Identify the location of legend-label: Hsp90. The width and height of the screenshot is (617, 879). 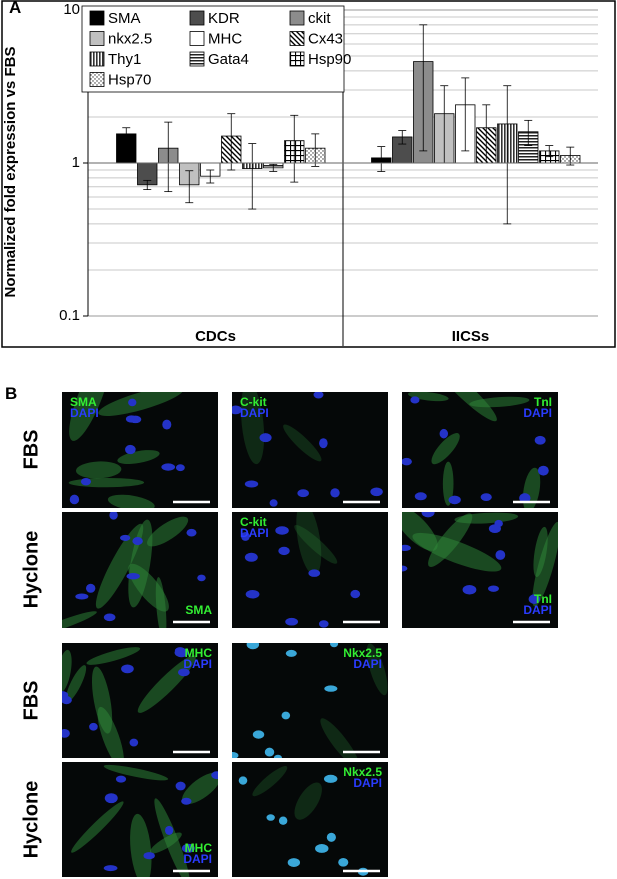
(329, 59).